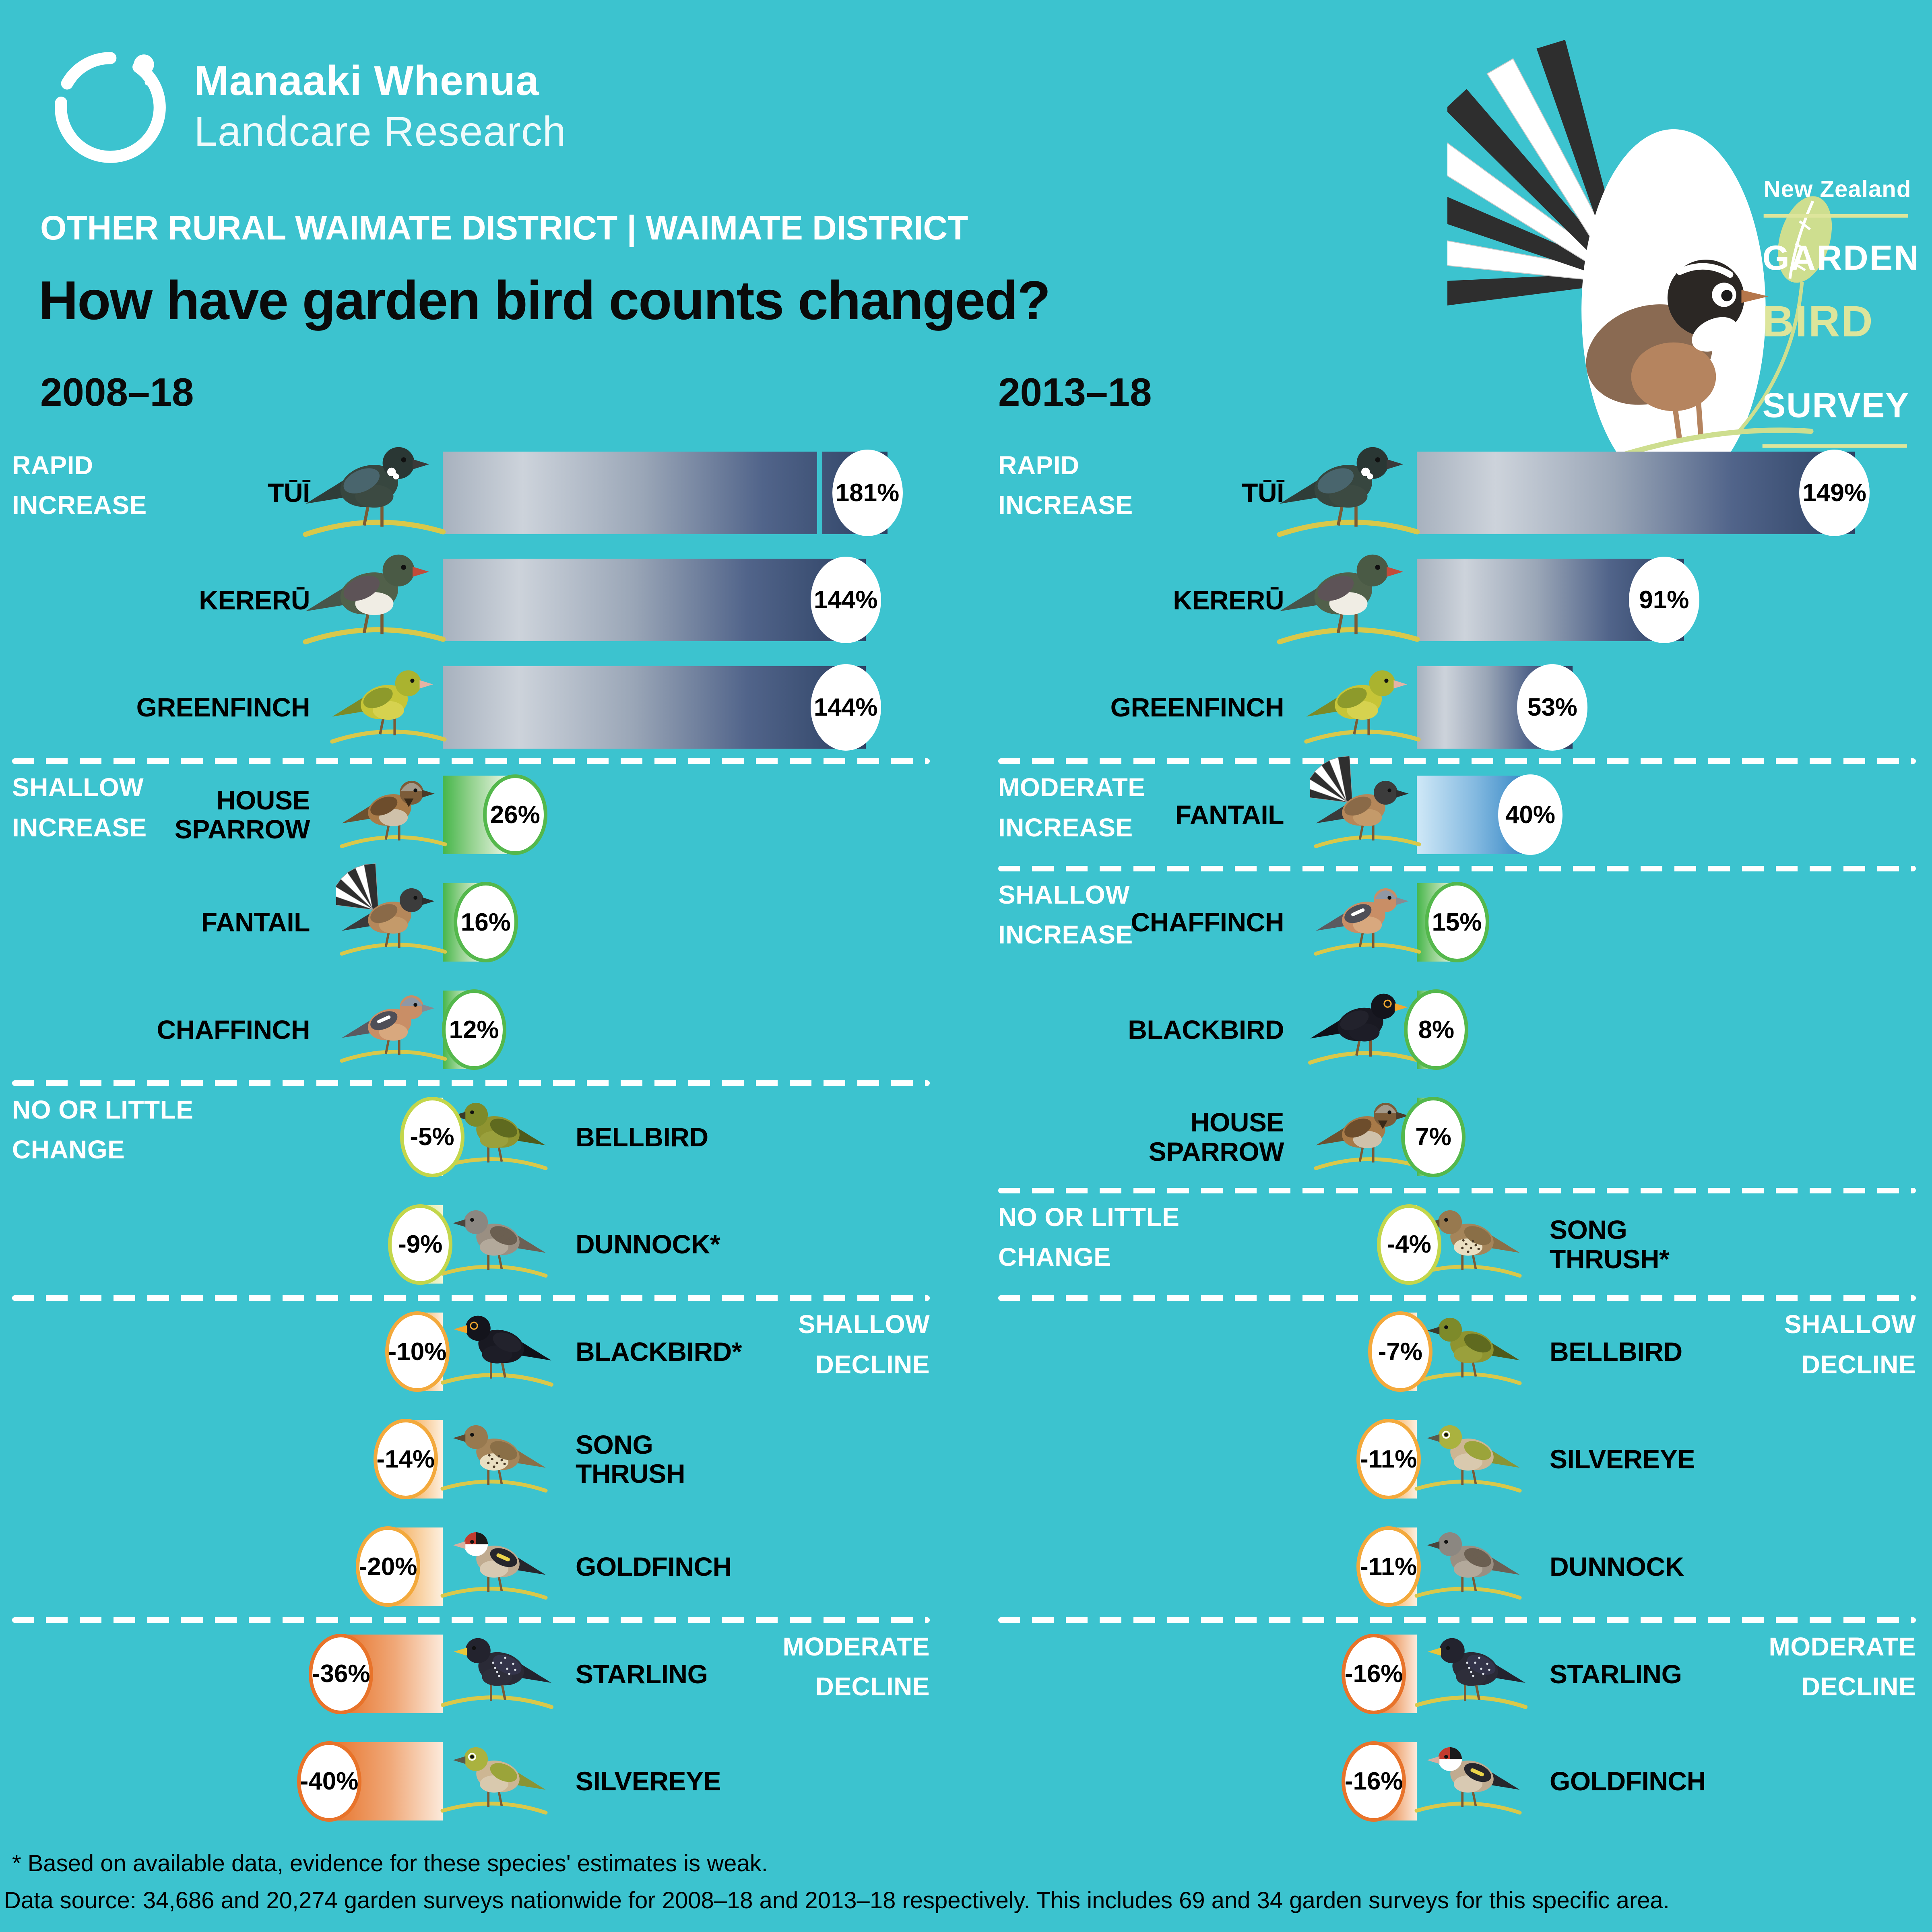 The image size is (1932, 1932). I want to click on logo-wordmark-line2: Landcare Research, so click(380, 131).